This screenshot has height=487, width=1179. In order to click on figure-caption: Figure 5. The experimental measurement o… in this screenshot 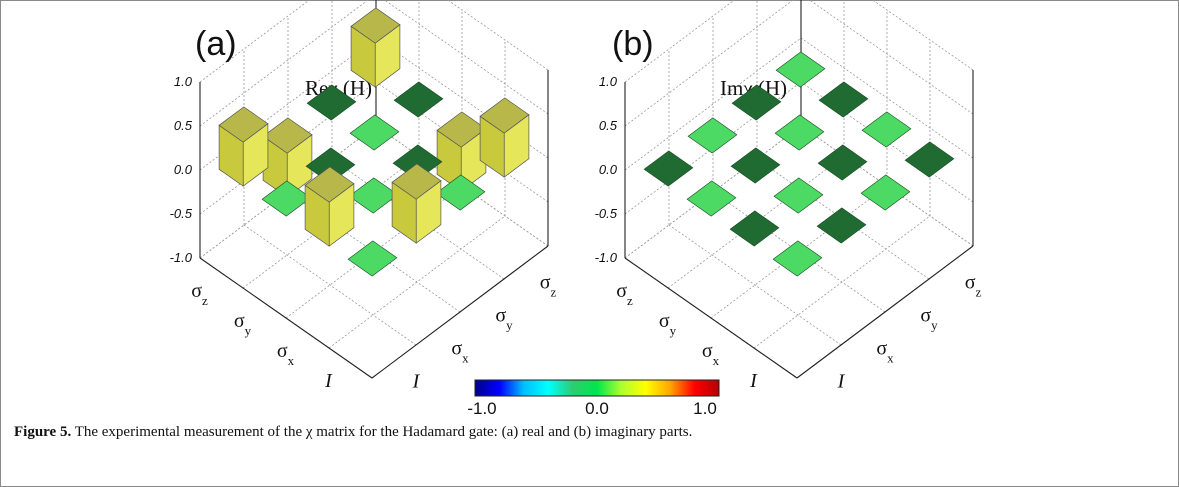, I will do `click(353, 432)`.